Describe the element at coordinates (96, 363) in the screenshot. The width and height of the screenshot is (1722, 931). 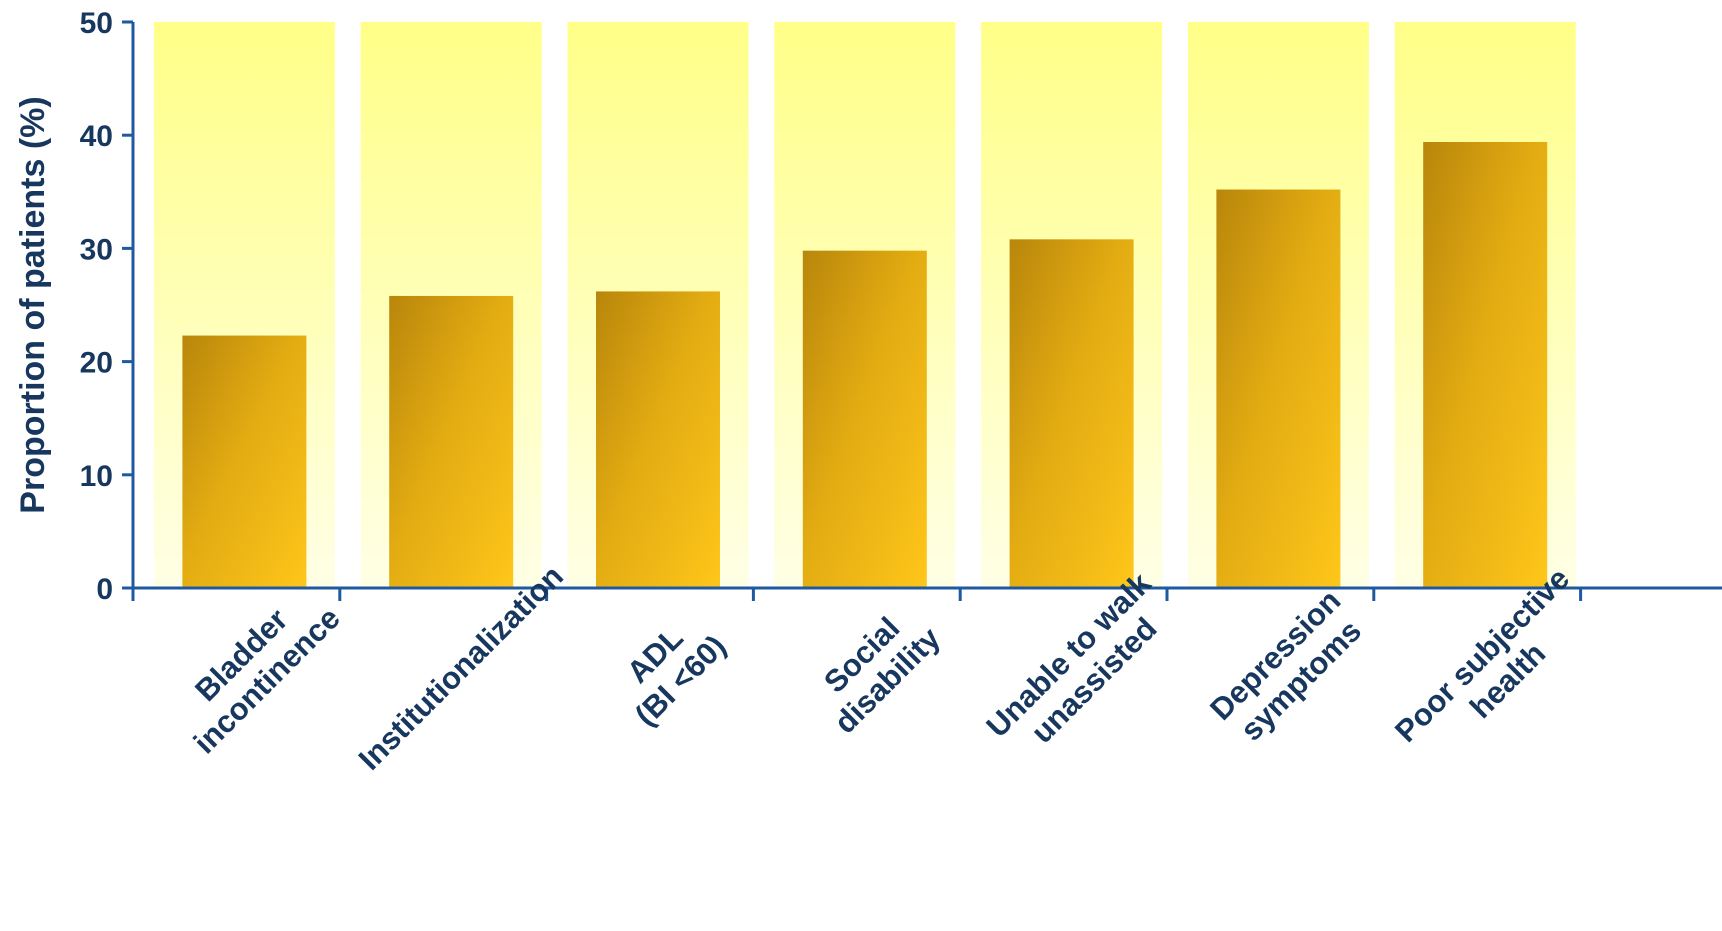
I see `y-tick-label: 20` at that location.